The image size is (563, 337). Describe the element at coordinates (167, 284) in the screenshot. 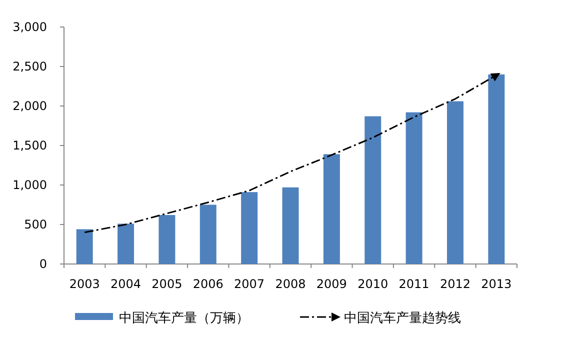

I see `x-tick-label: 2005` at that location.